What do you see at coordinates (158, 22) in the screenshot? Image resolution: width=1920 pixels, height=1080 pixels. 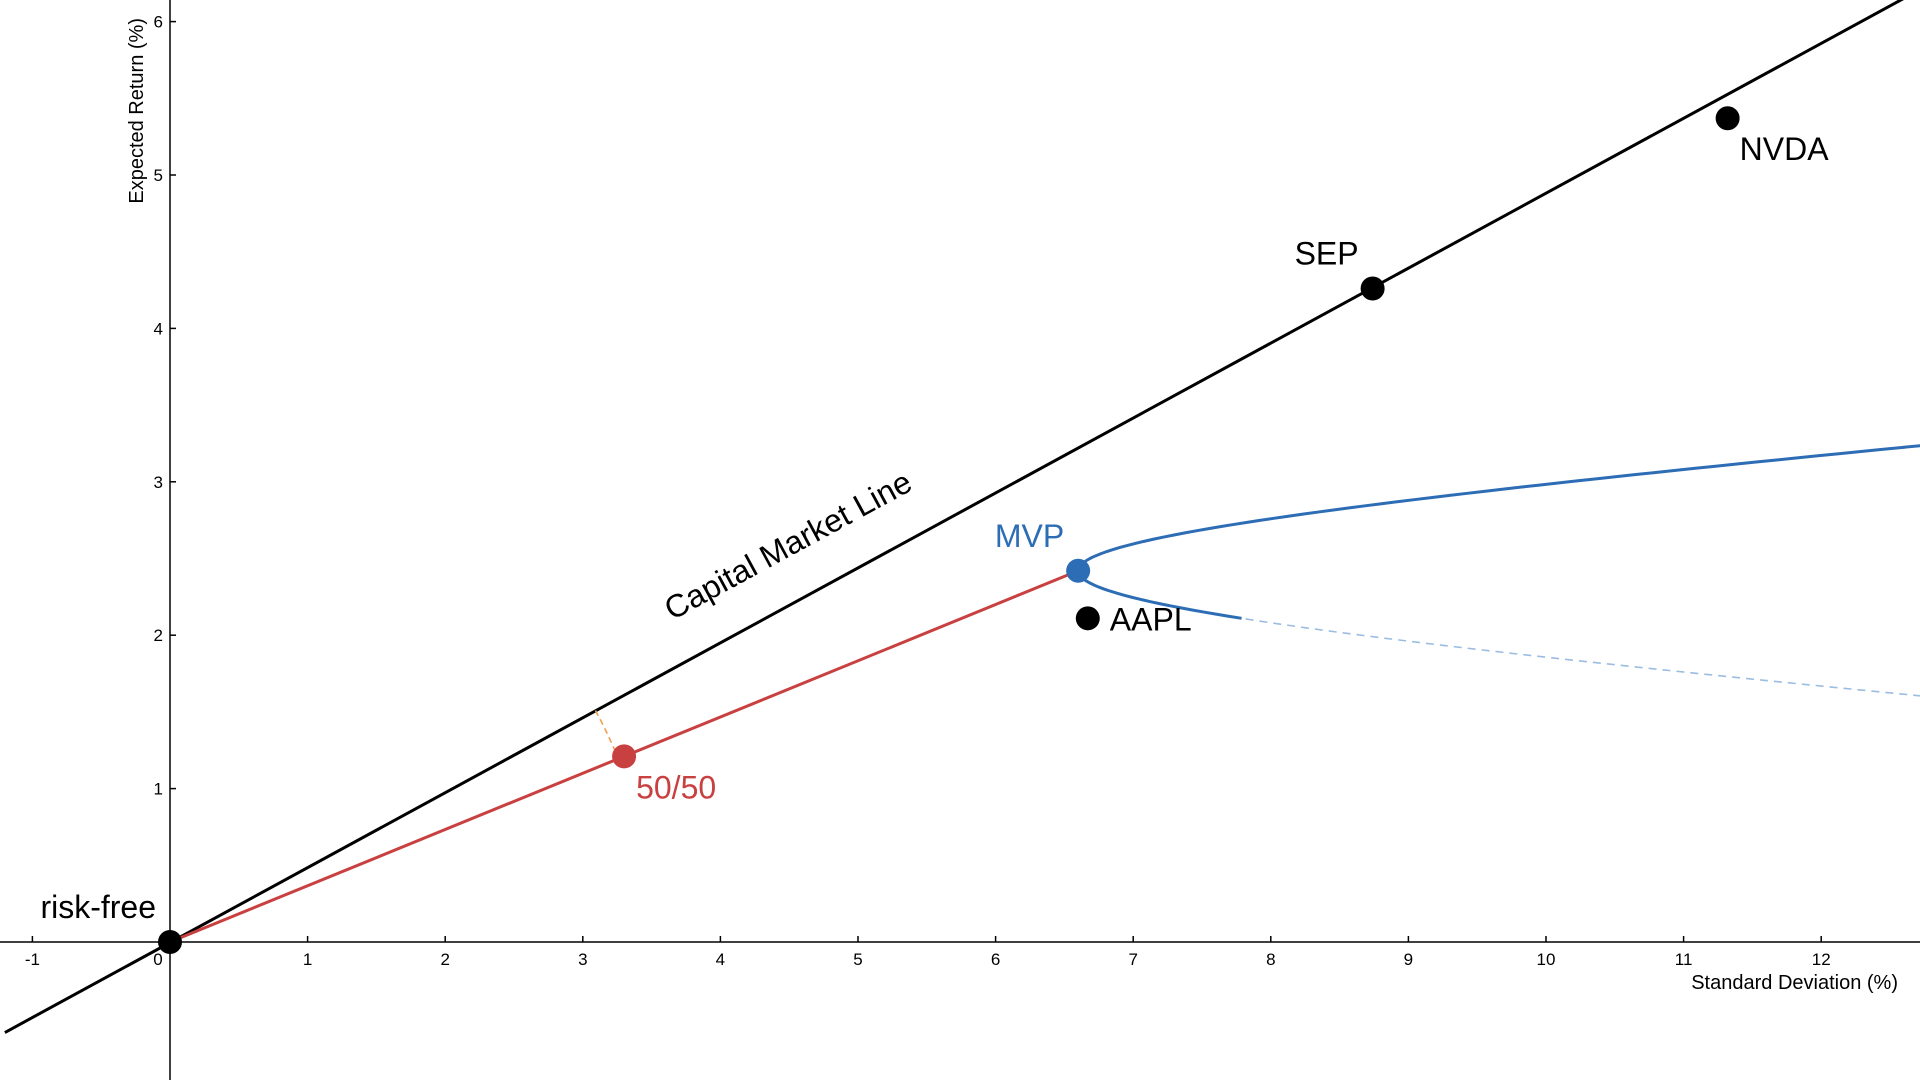 I see `y-tick-label: 6` at bounding box center [158, 22].